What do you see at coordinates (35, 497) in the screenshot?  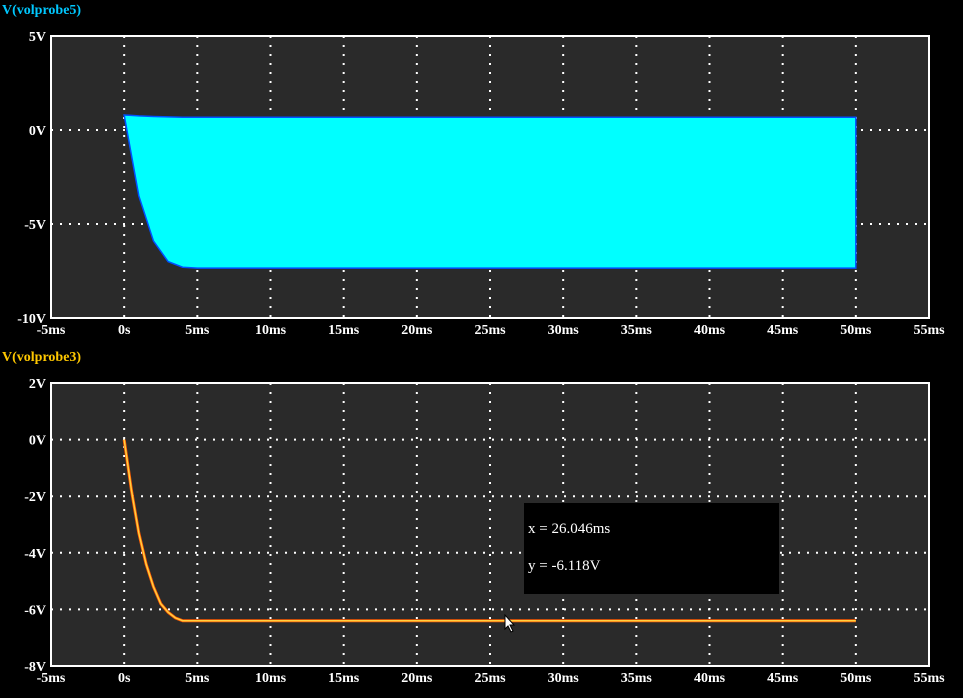 I see `y-tick-label: -2V` at bounding box center [35, 497].